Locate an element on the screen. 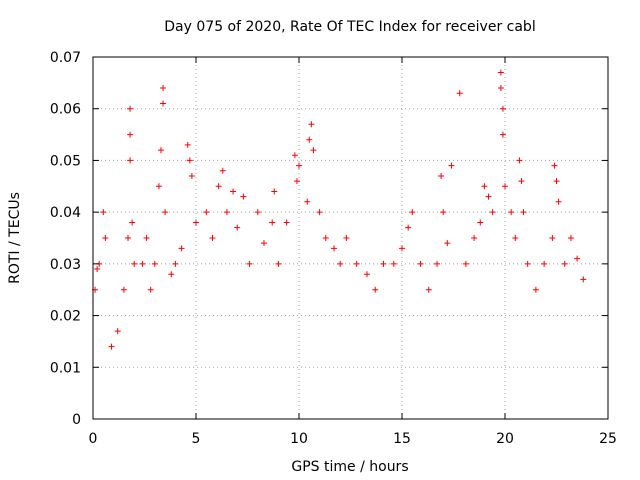  y-tick-label: 0 is located at coordinates (76, 420).